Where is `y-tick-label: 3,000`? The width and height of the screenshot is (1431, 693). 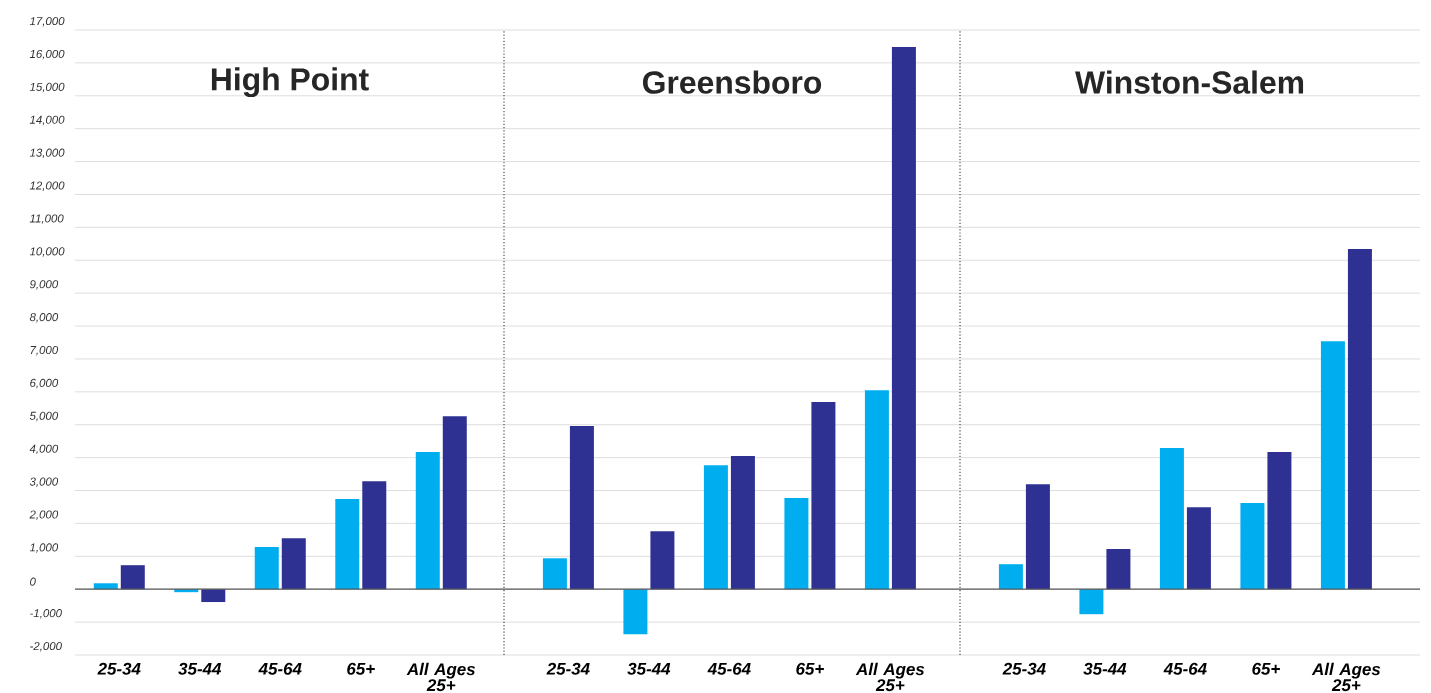
y-tick-label: 3,000 is located at coordinates (44, 482).